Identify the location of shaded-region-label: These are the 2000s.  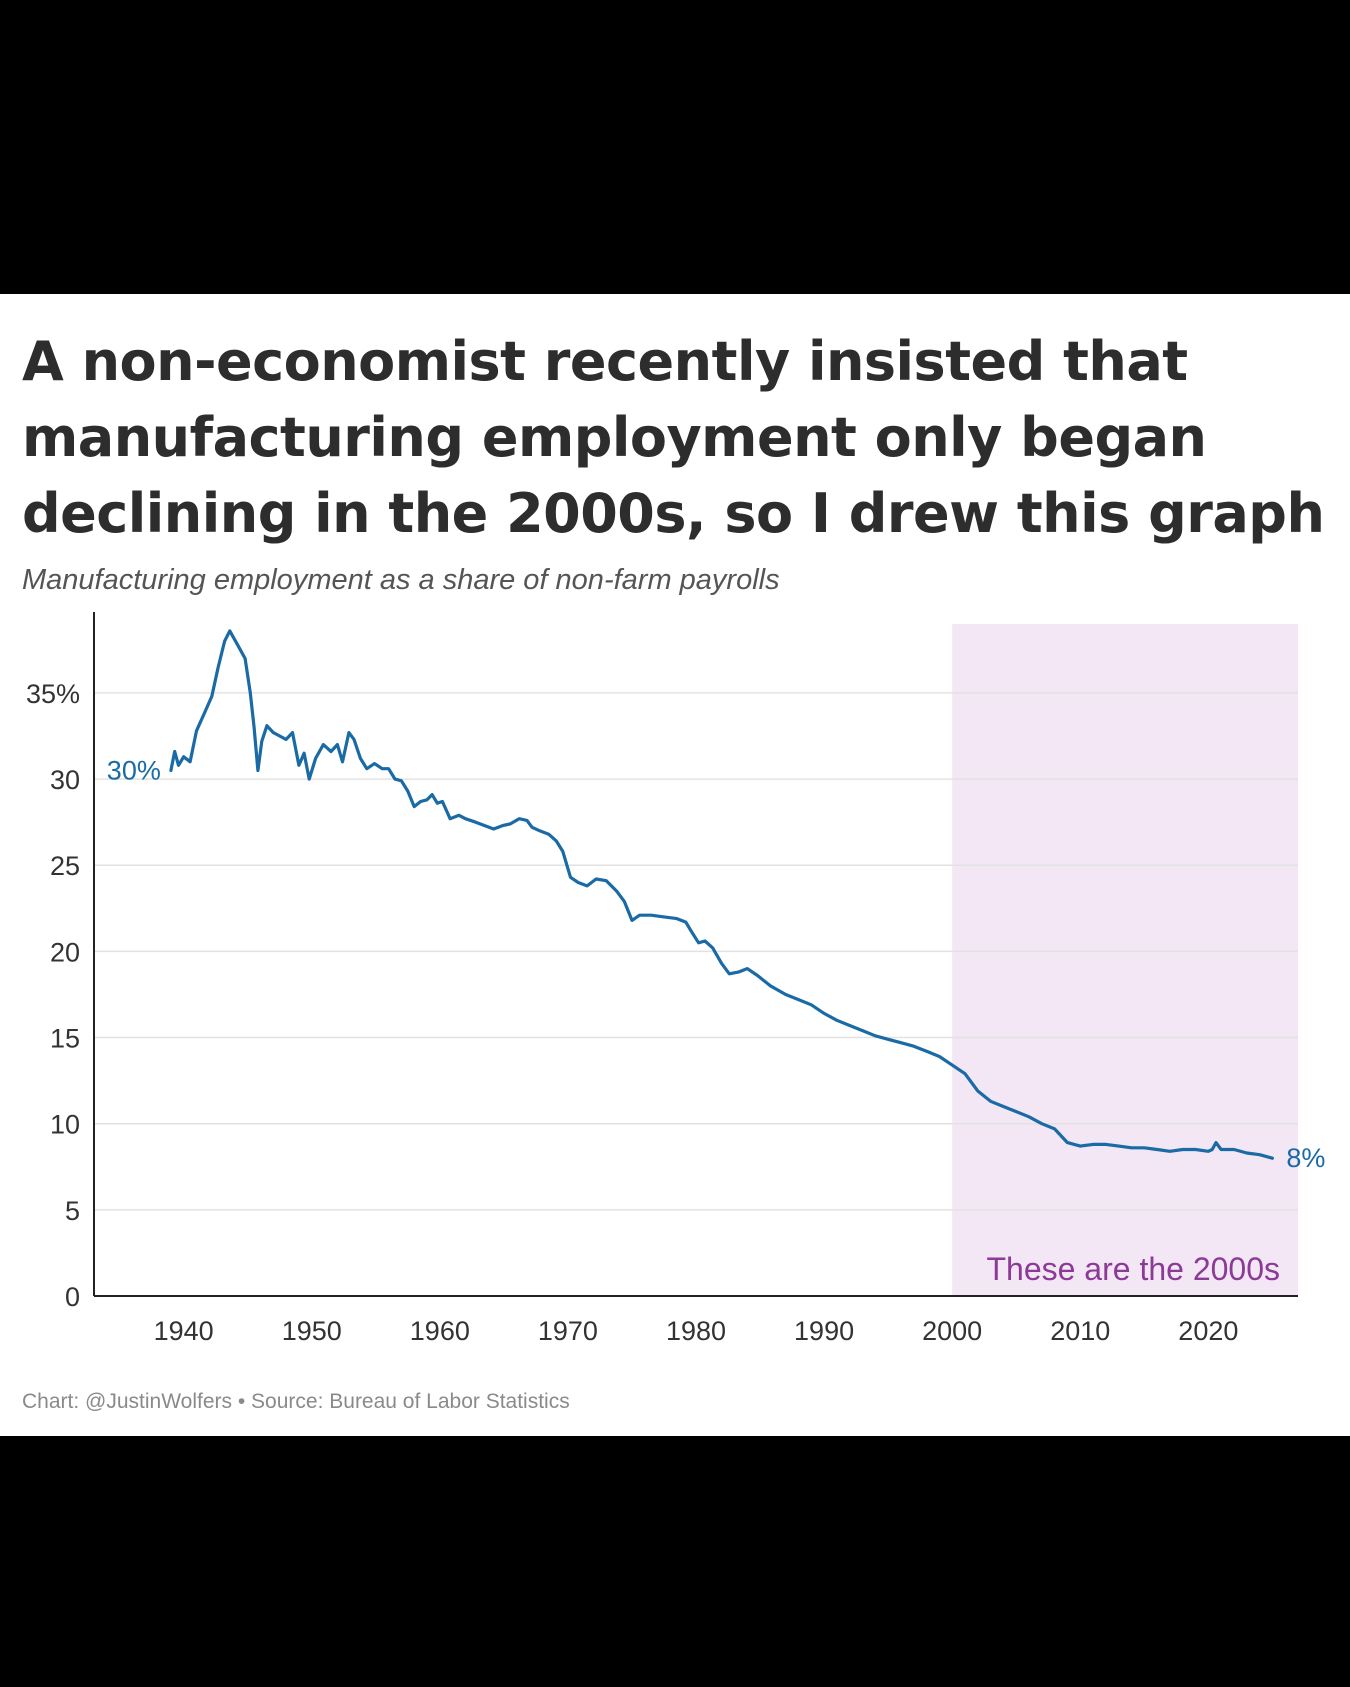
(1133, 1269).